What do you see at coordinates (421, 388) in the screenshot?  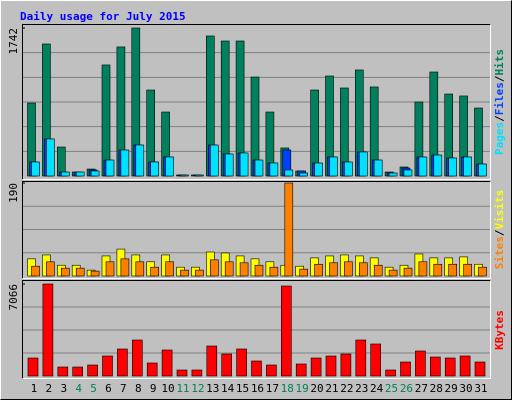 I see `x-tick-label: 27` at bounding box center [421, 388].